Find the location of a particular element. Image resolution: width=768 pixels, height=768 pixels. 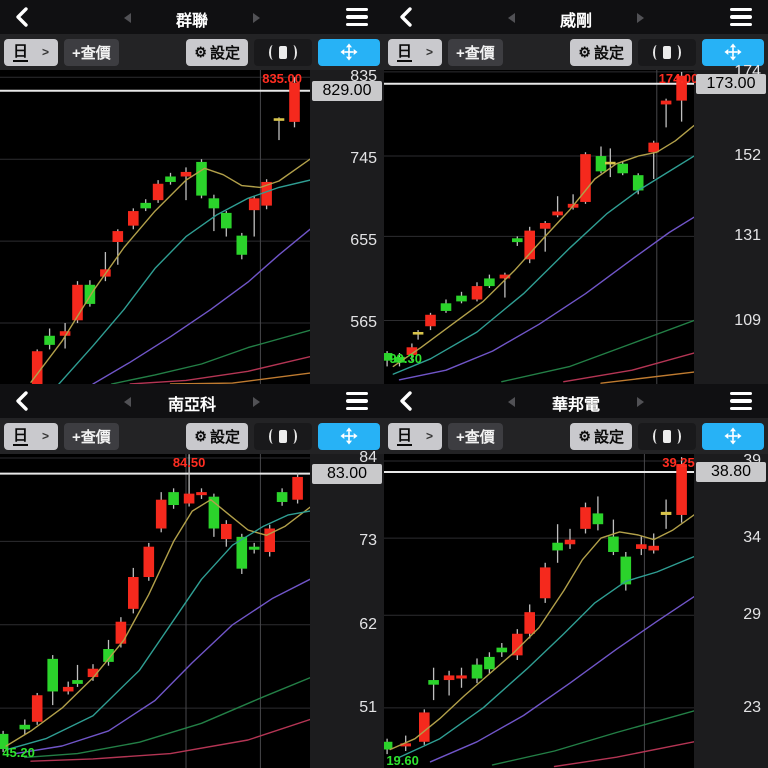

settings-label: 設定 is located at coordinates (224, 53).